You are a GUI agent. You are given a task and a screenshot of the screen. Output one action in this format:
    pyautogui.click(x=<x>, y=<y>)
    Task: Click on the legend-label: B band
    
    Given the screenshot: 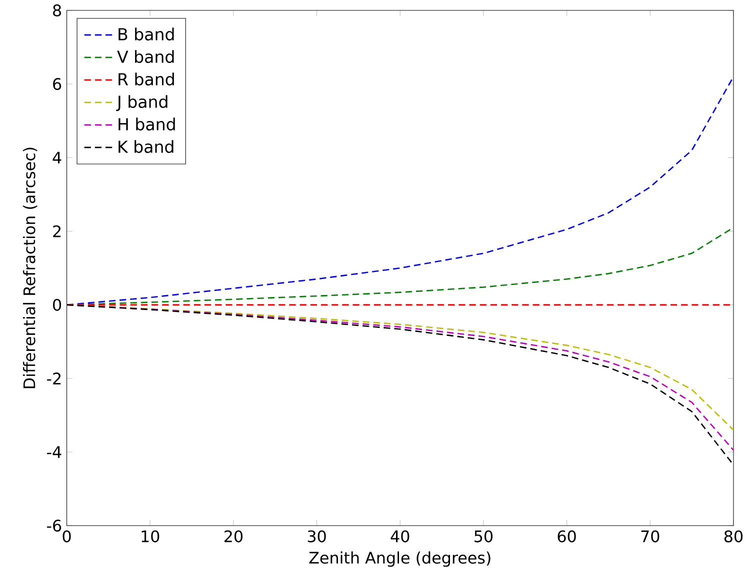 What is the action you would take?
    pyautogui.click(x=146, y=33)
    